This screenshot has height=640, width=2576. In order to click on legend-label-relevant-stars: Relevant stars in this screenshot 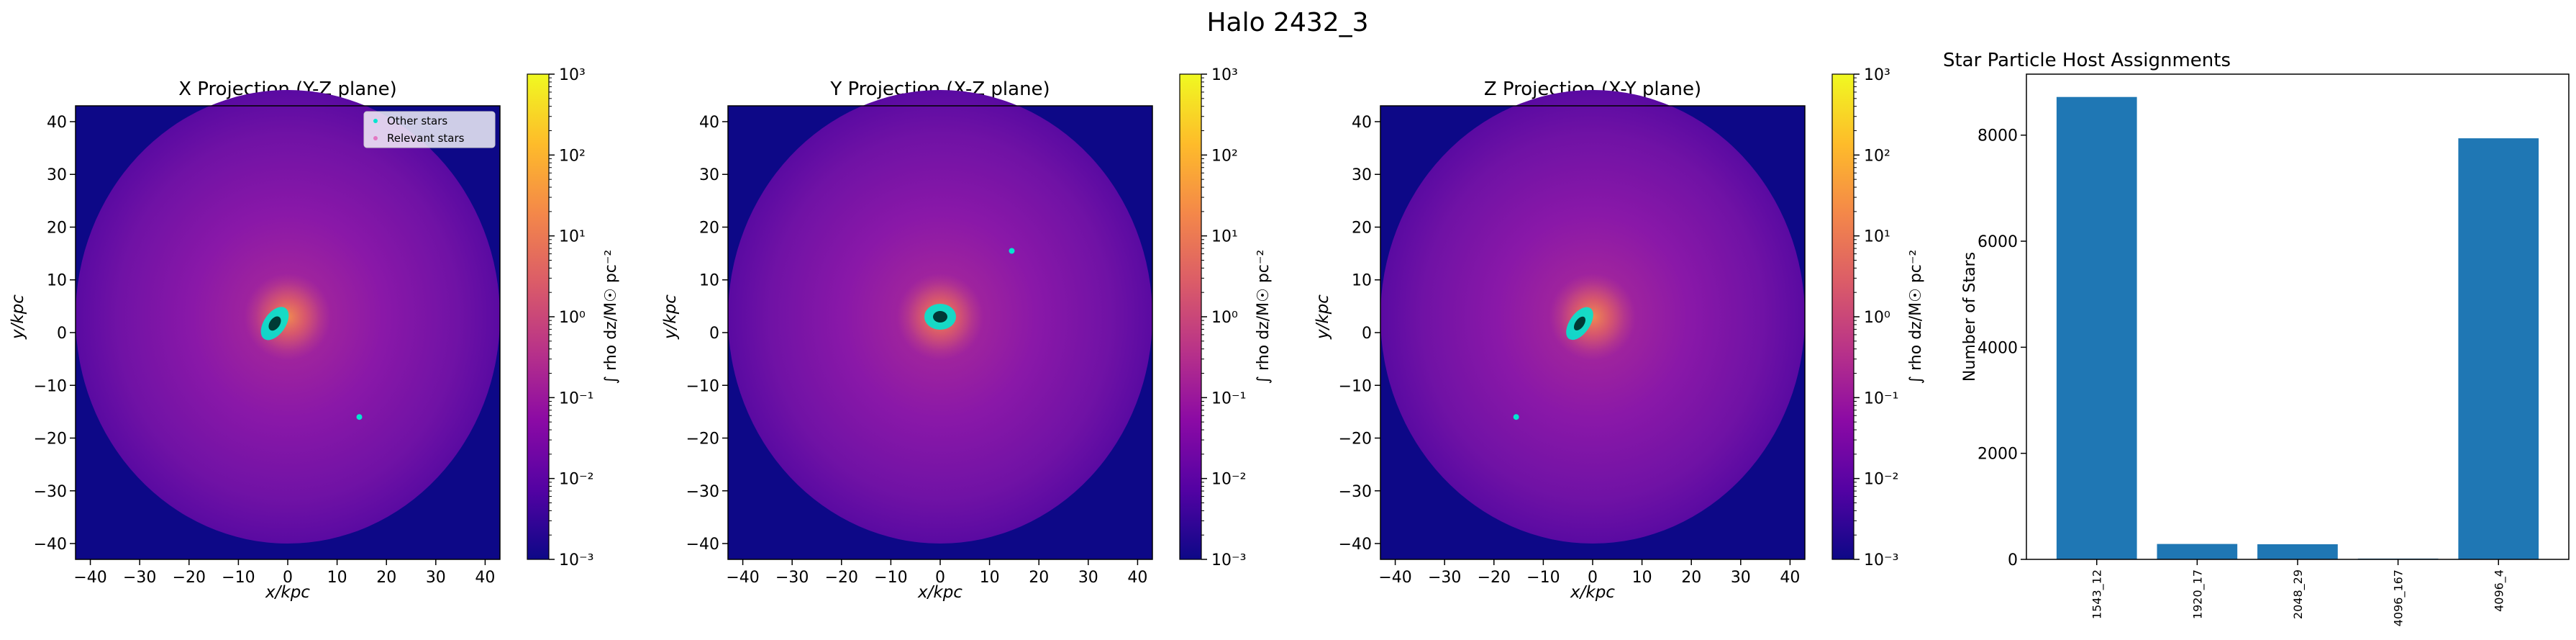, I will do `click(426, 138)`.